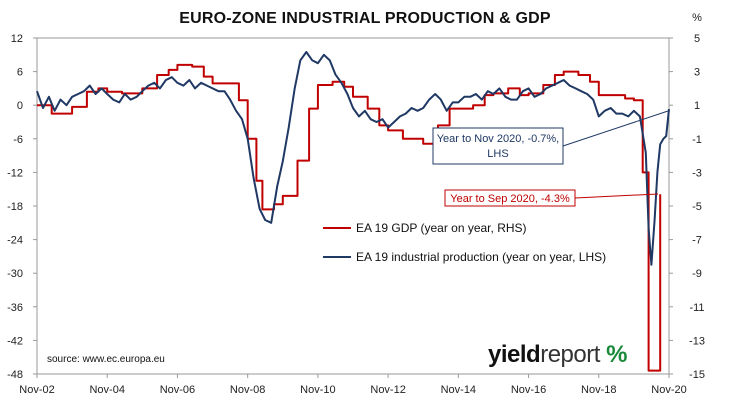 The width and height of the screenshot is (730, 400). Describe the element at coordinates (697, 140) in the screenshot. I see `y-right-tick-label: -1` at that location.